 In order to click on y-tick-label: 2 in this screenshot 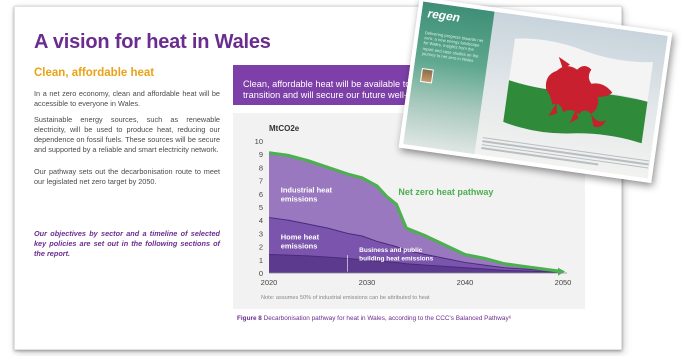, I will do `click(261, 247)`.